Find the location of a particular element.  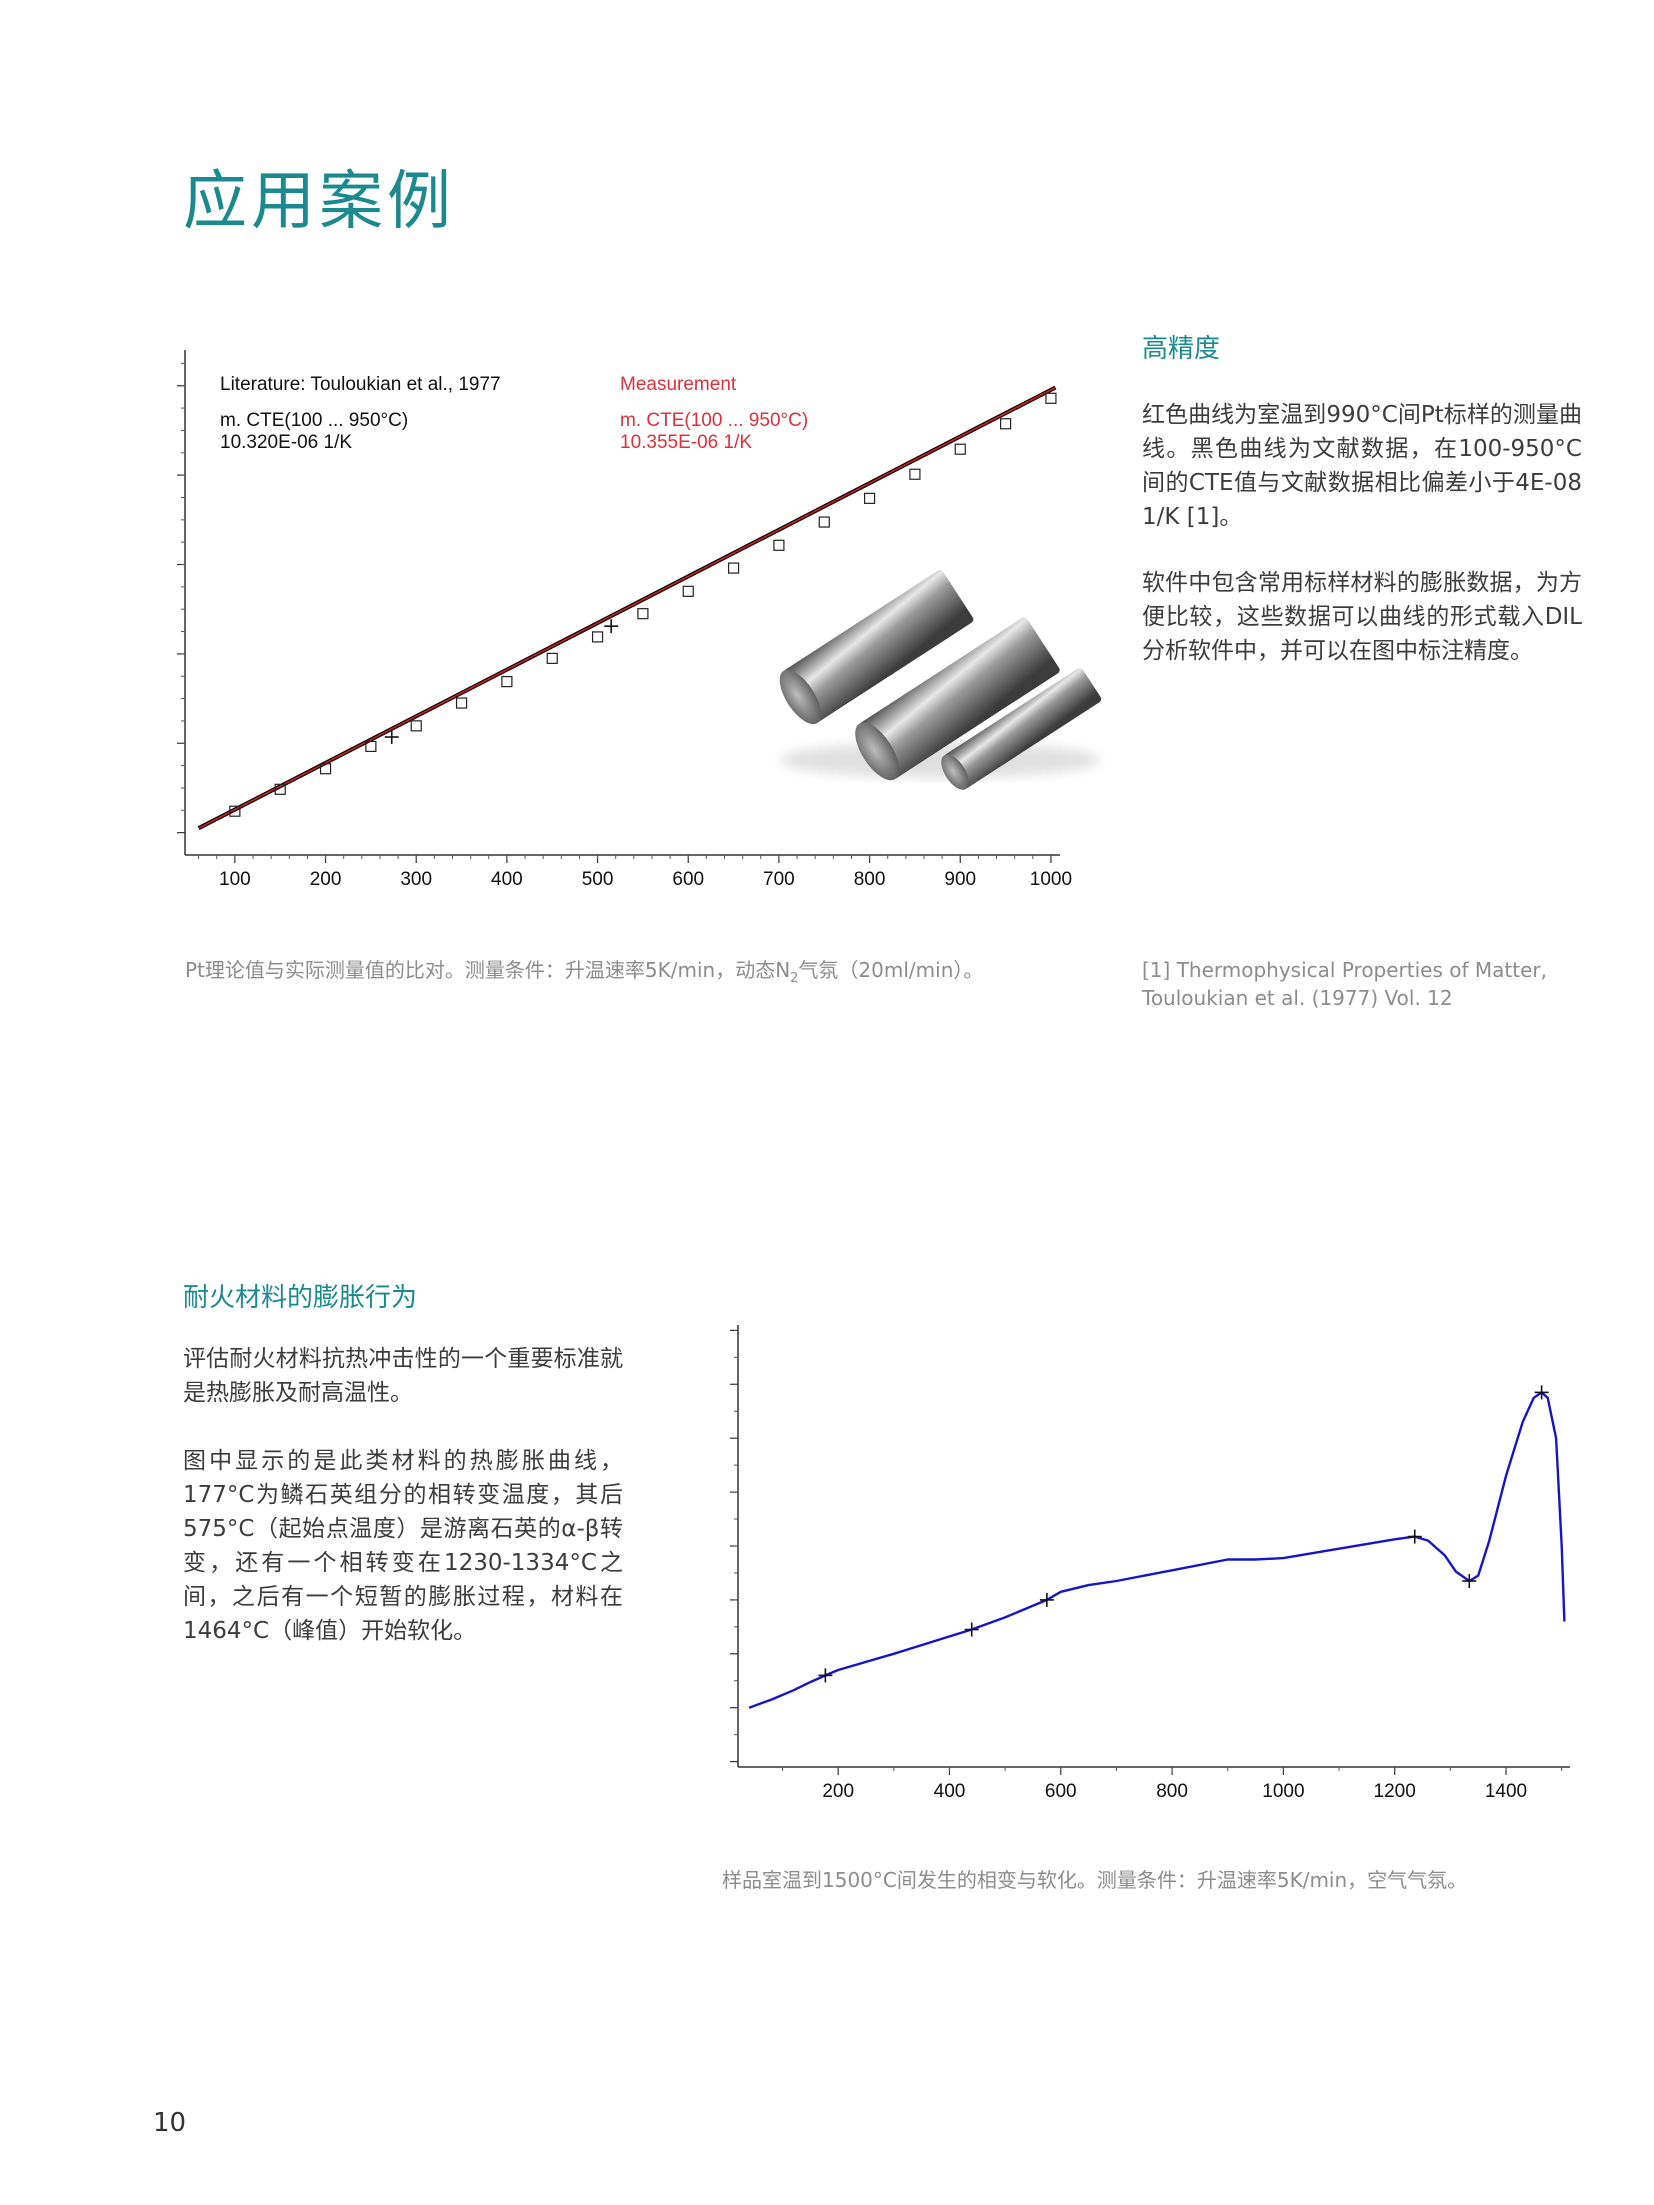

legend-measurement-value: 10.355E-06 1/K is located at coordinates (686, 442).